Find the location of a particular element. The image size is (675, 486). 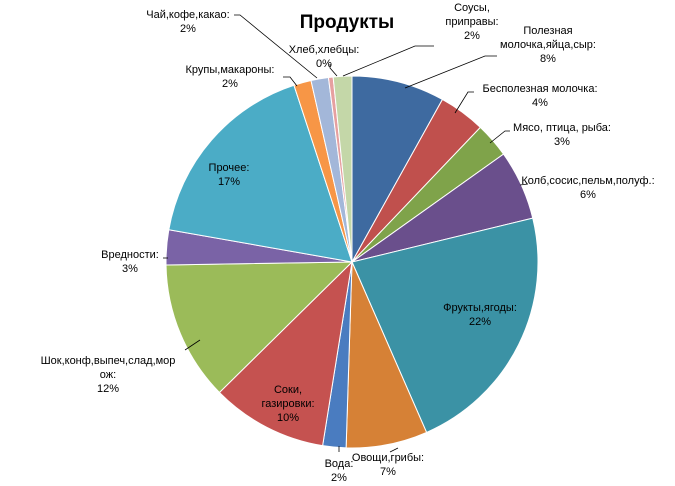

slice-label: Полезная молочка,яйца,сыр: 8% is located at coordinates (548, 45).